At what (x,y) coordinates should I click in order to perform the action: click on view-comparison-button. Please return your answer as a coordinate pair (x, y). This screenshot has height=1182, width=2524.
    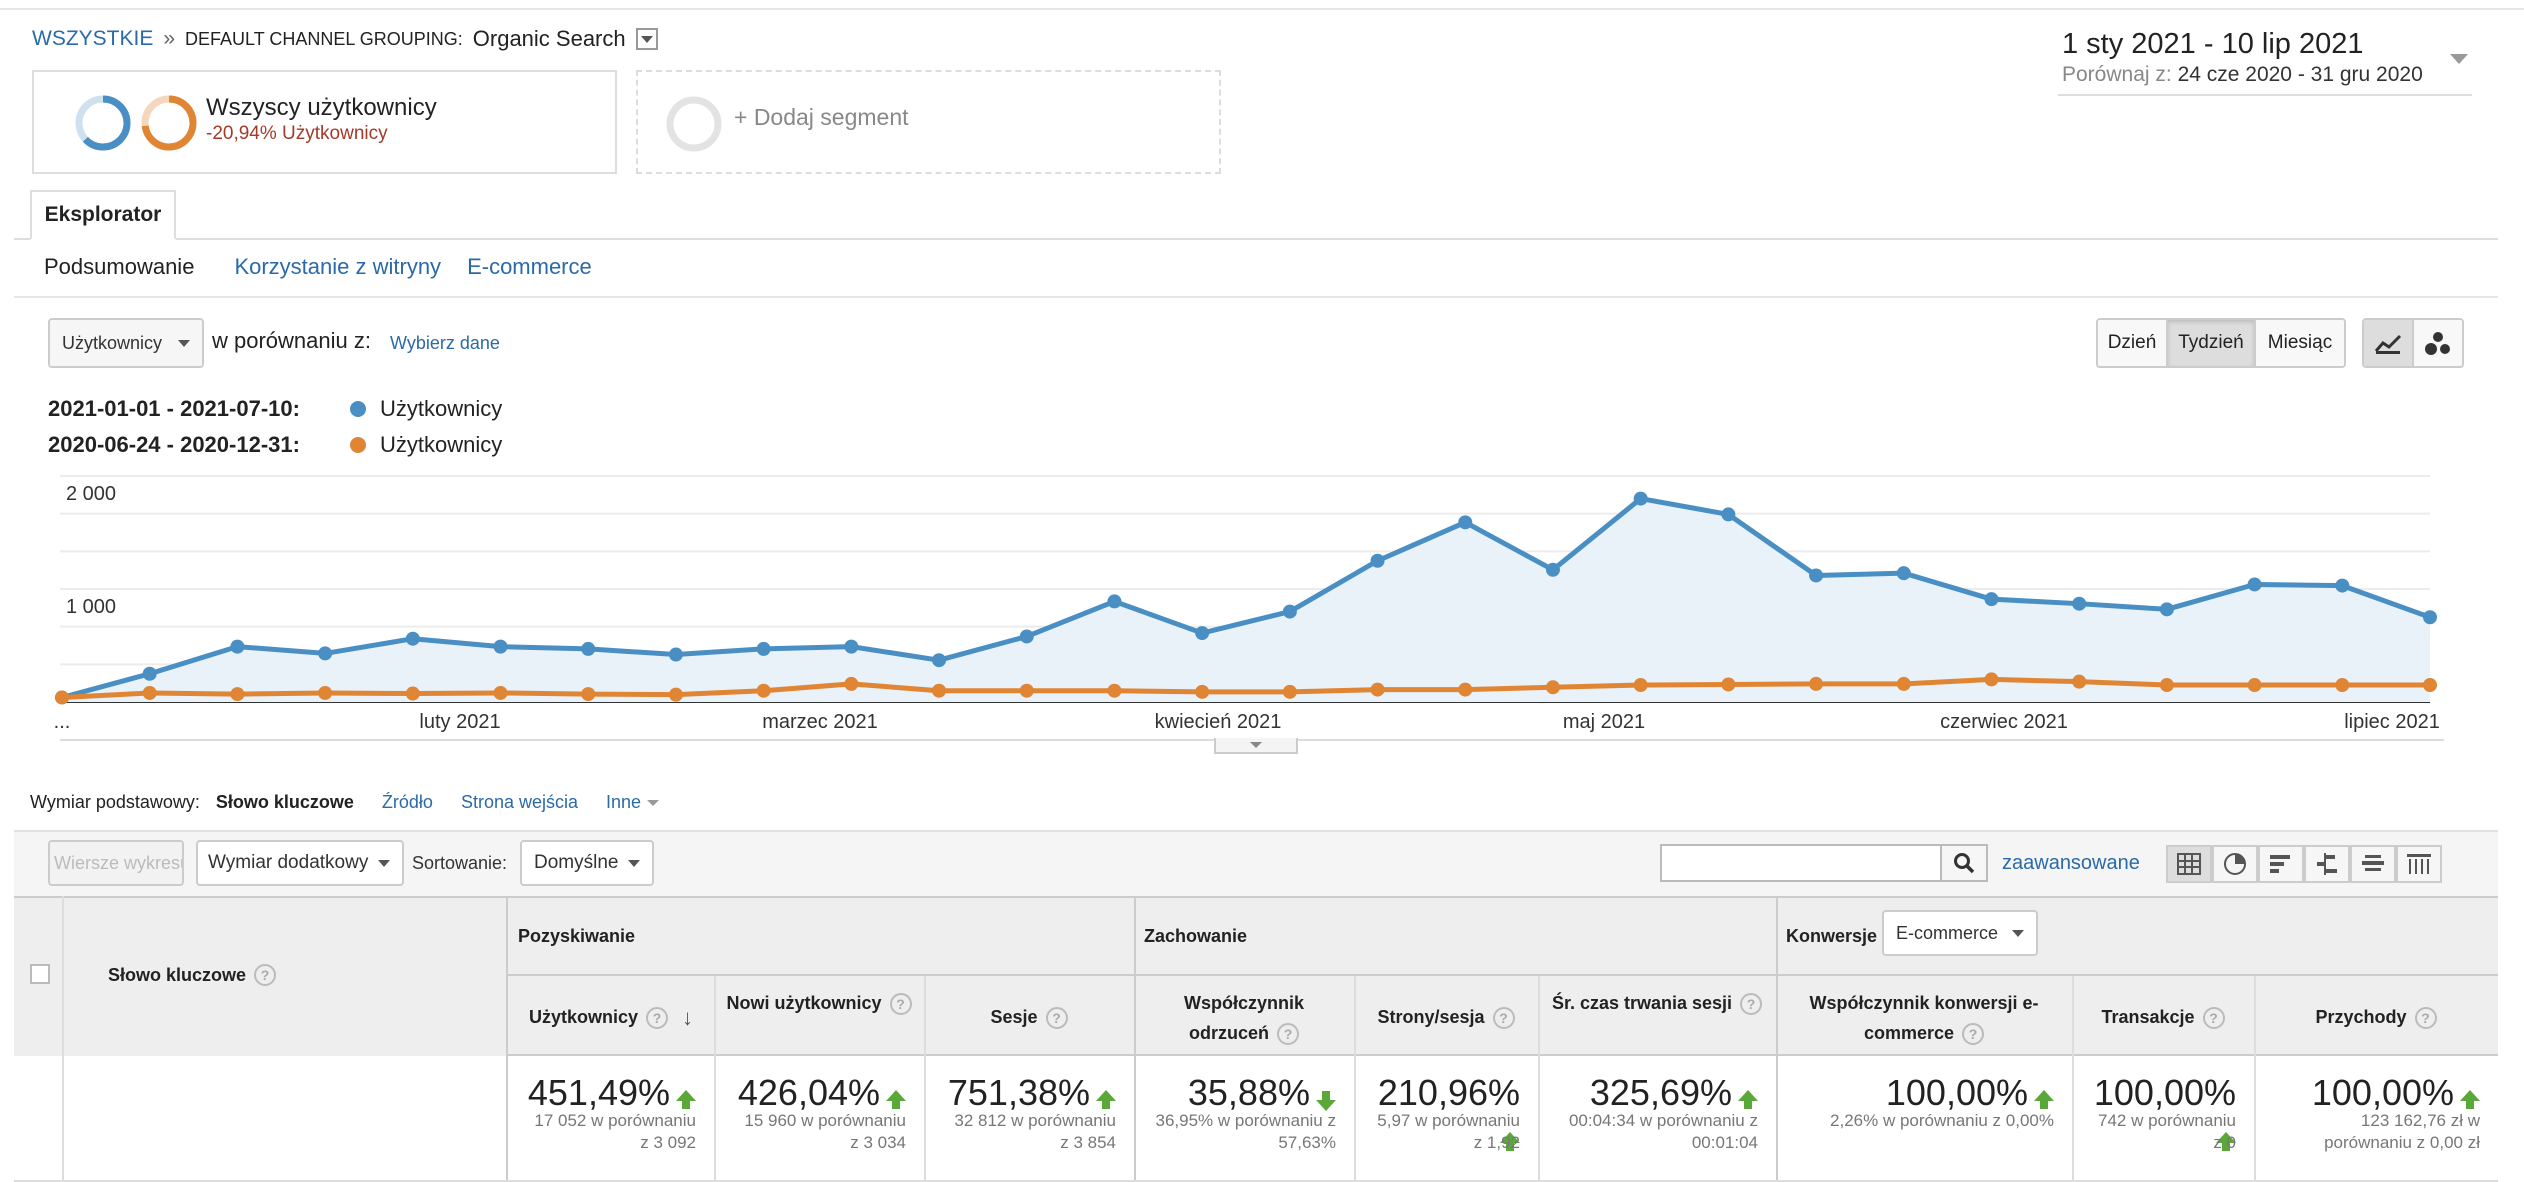
    Looking at the image, I should click on (2327, 864).